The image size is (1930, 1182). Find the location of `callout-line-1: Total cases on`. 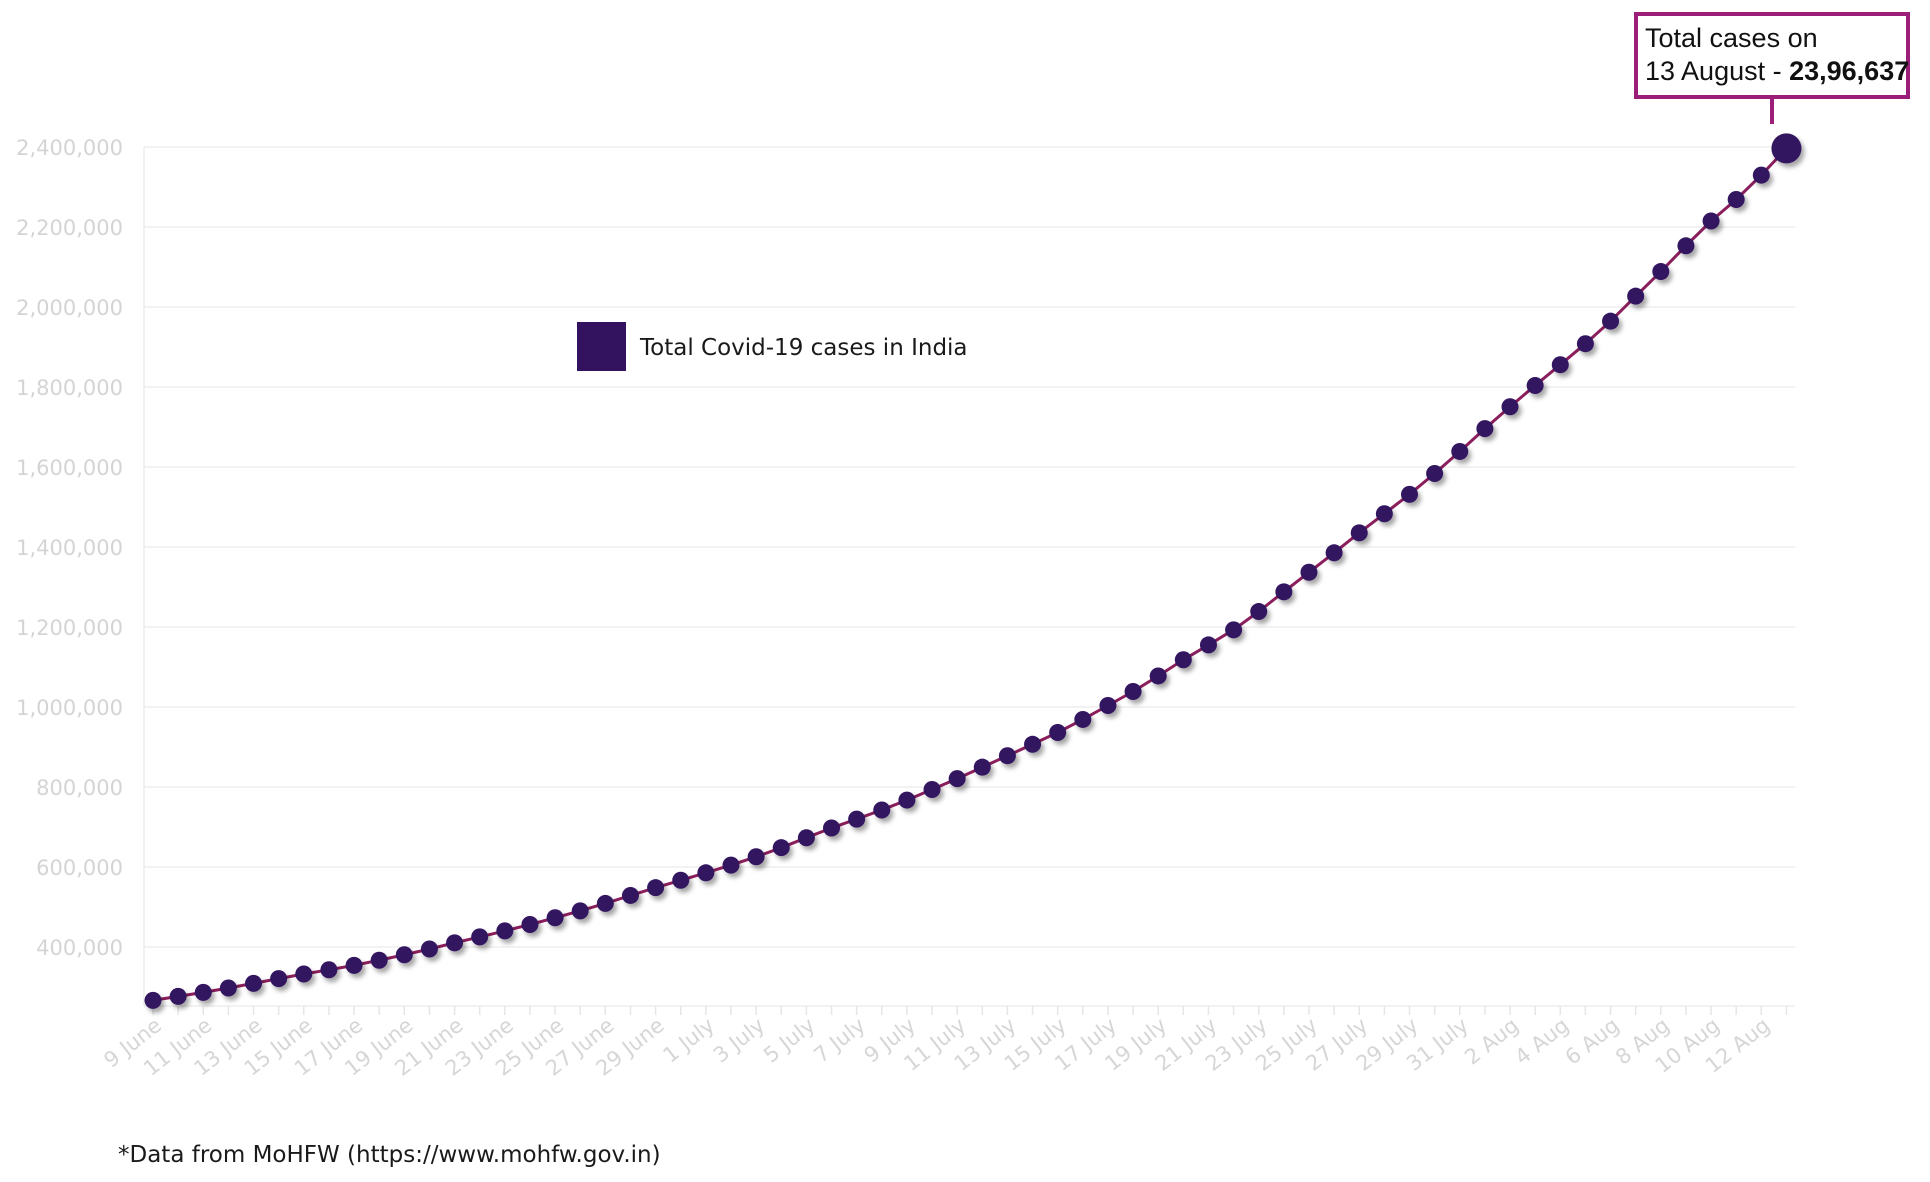

callout-line-1: Total cases on is located at coordinates (1731, 38).